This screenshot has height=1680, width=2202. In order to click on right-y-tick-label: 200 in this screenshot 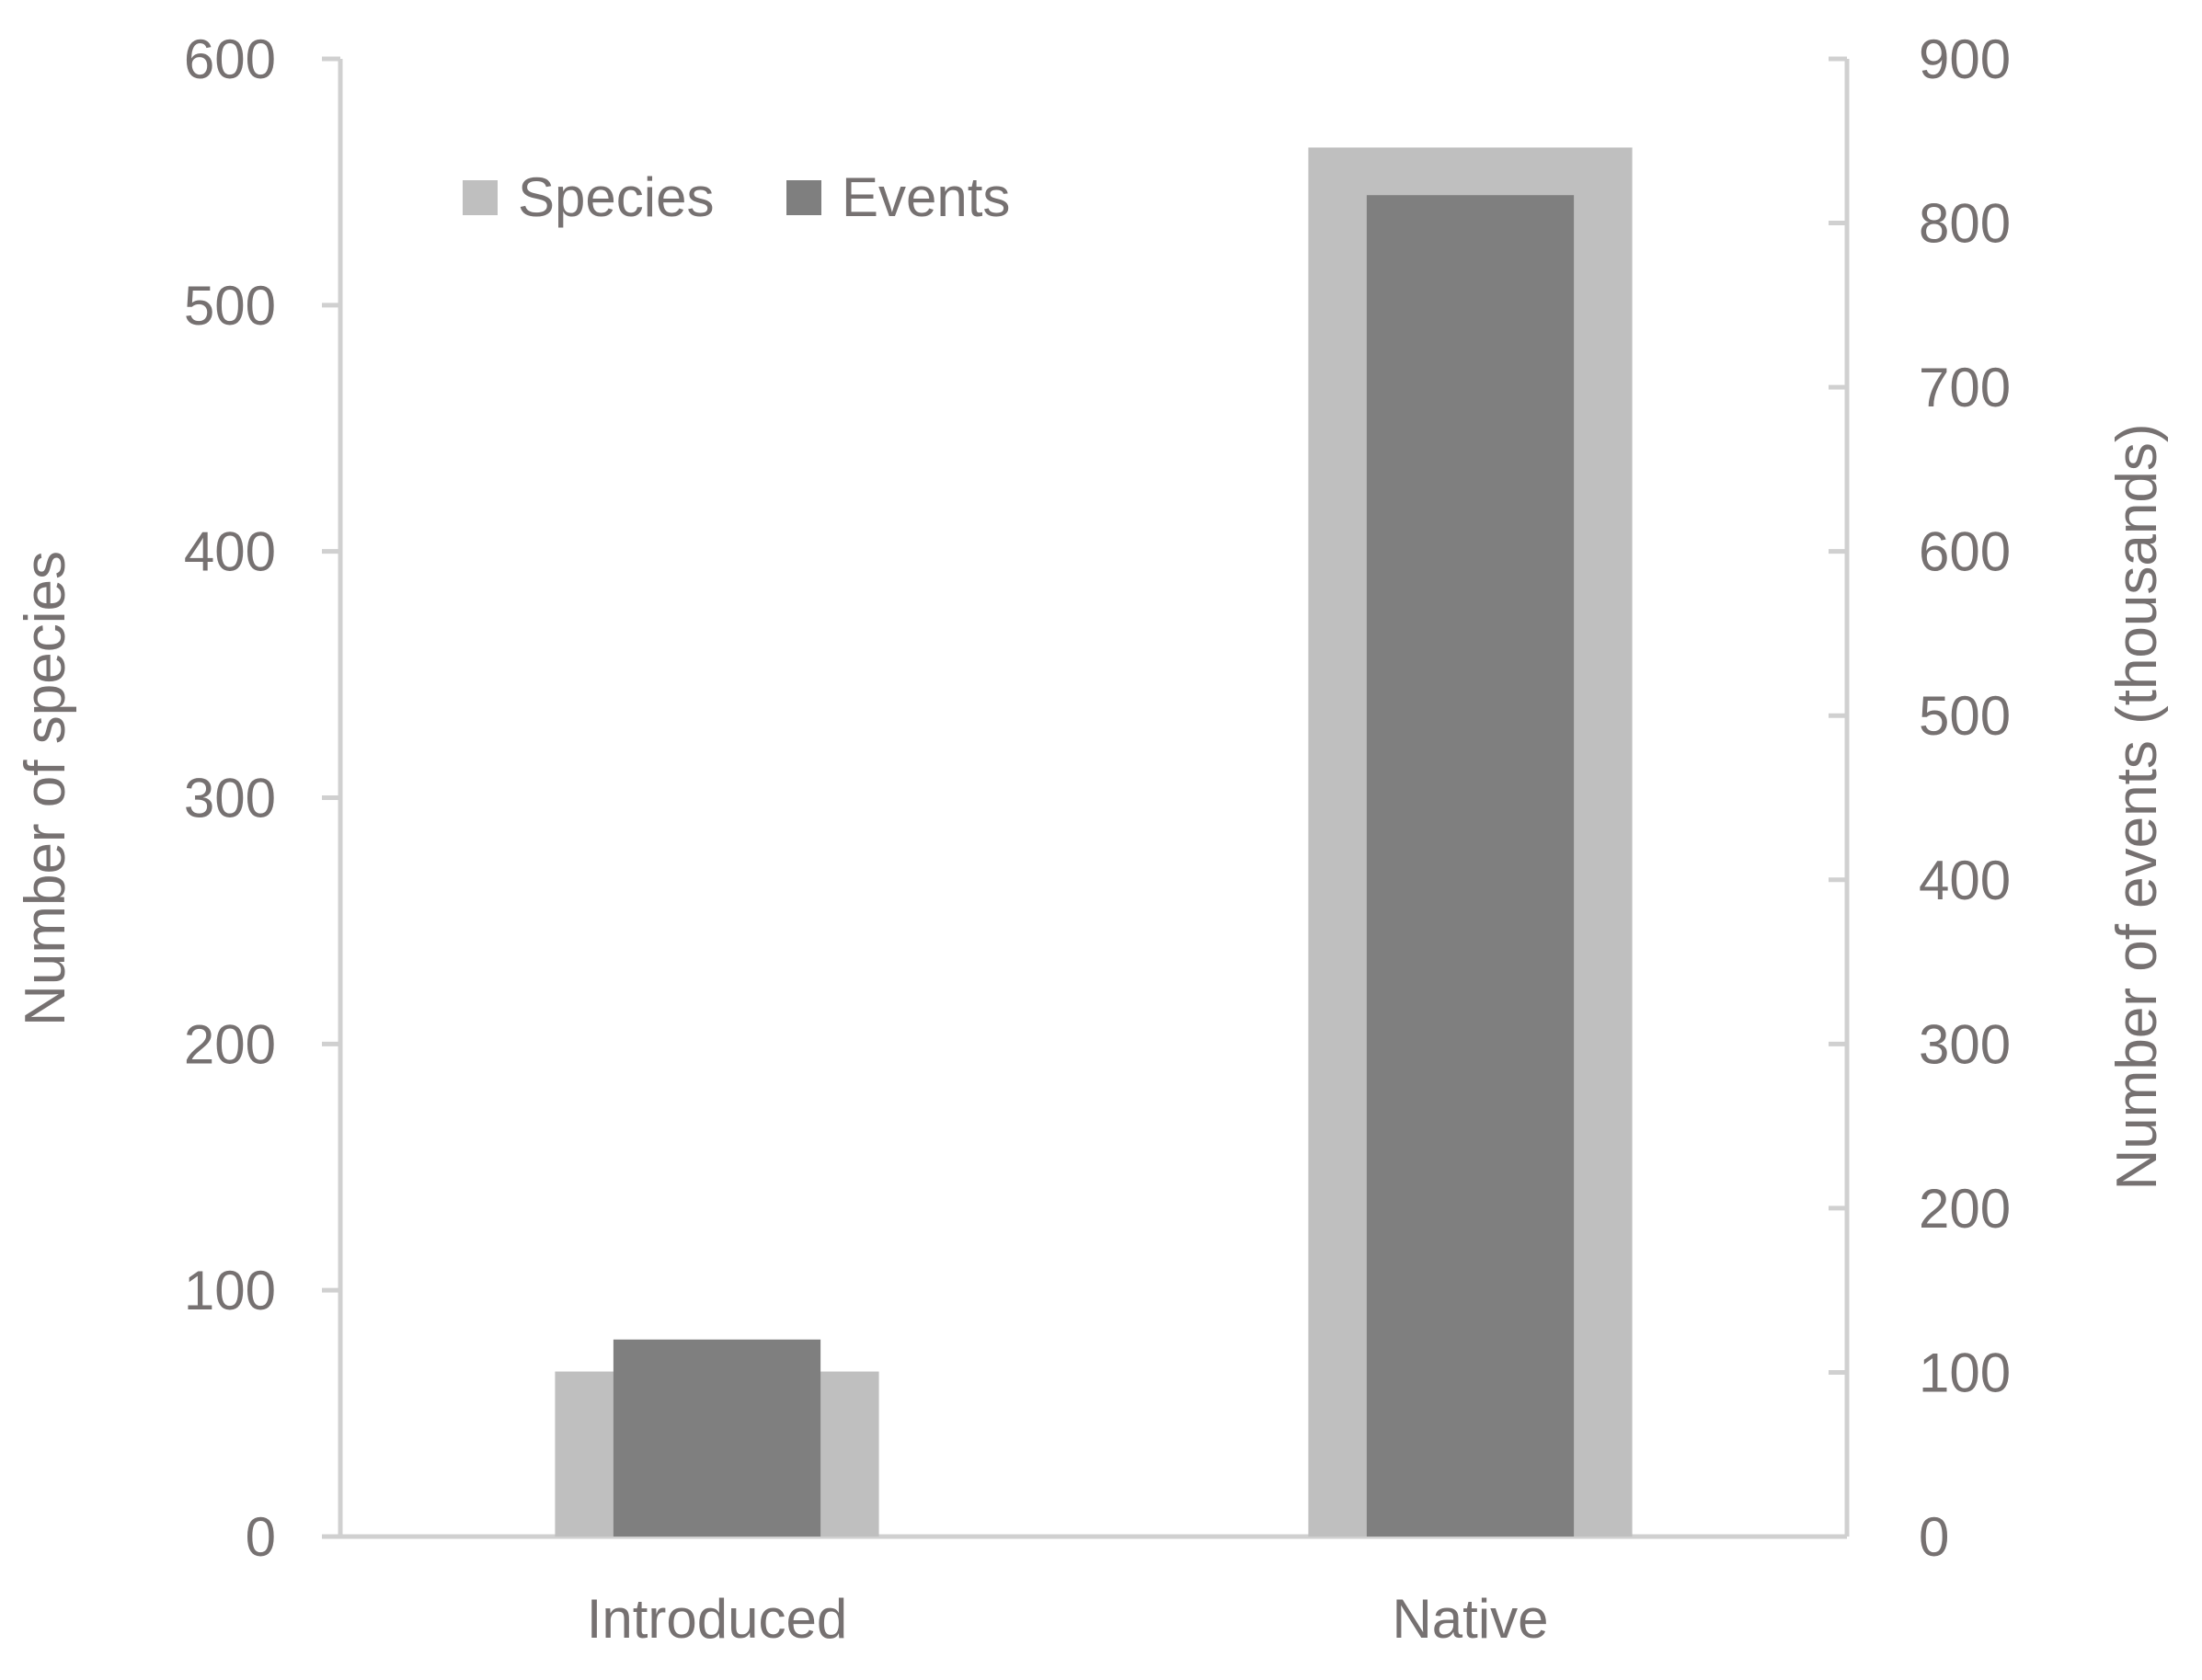, I will do `click(1965, 1209)`.